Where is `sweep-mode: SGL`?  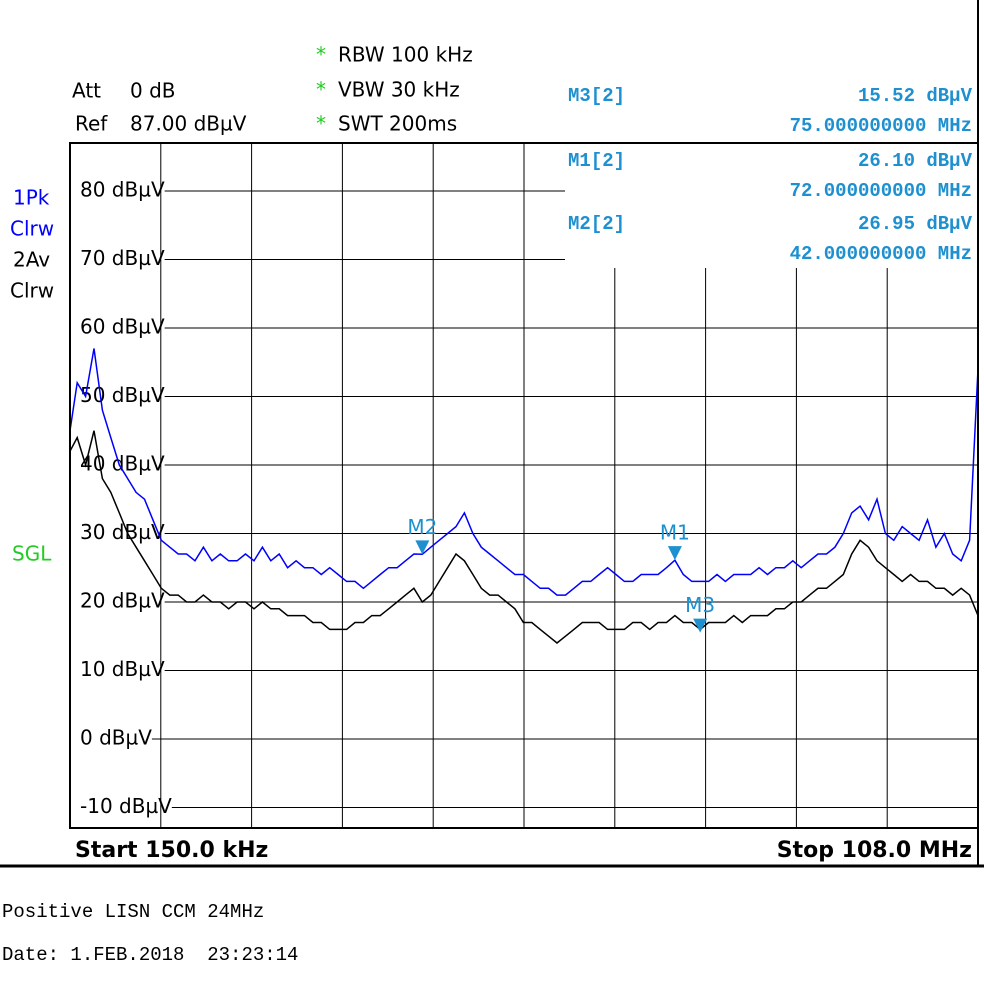 sweep-mode: SGL is located at coordinates (32, 554).